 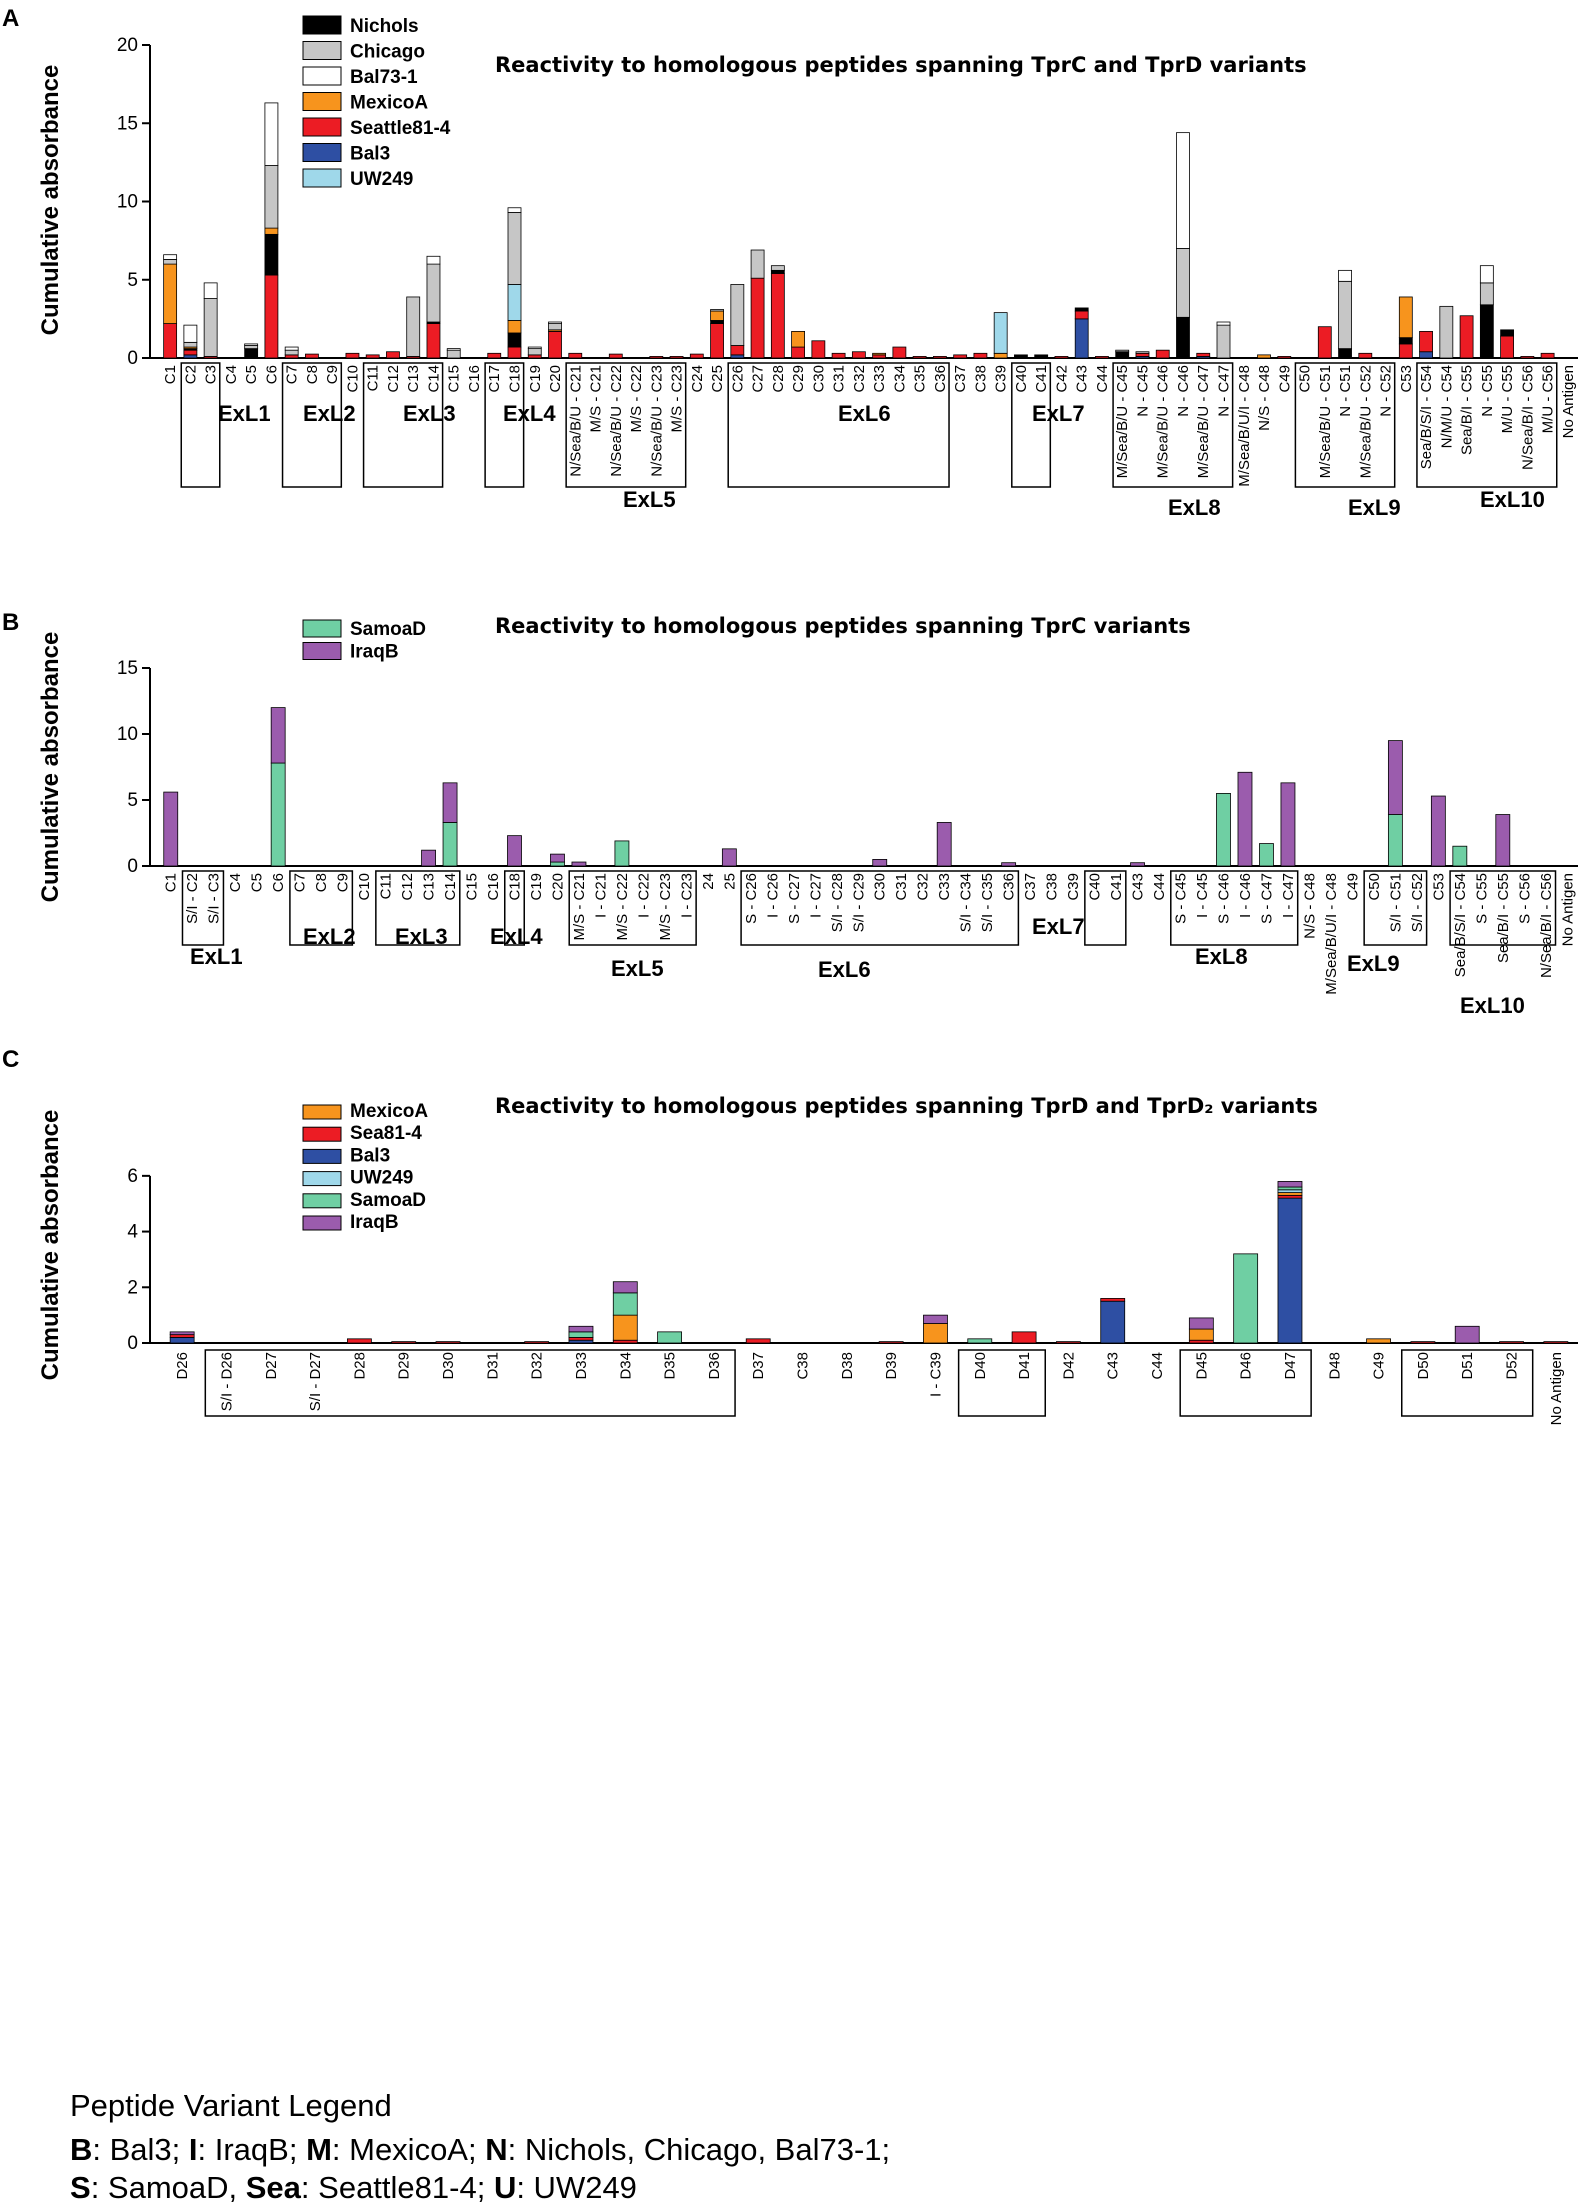 I want to click on x-tick-label: S - C26, so click(x=751, y=898).